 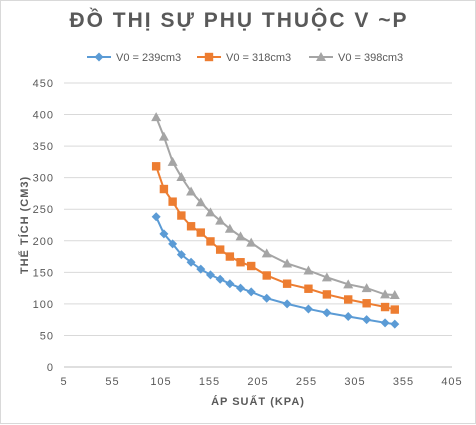 I want to click on y-tick-label: 200, so click(x=43, y=242).